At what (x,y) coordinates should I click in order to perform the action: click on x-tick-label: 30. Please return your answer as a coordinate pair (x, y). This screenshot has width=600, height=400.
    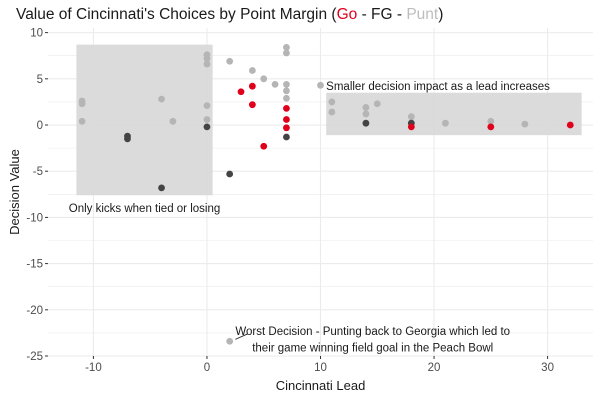
    Looking at the image, I should click on (547, 368).